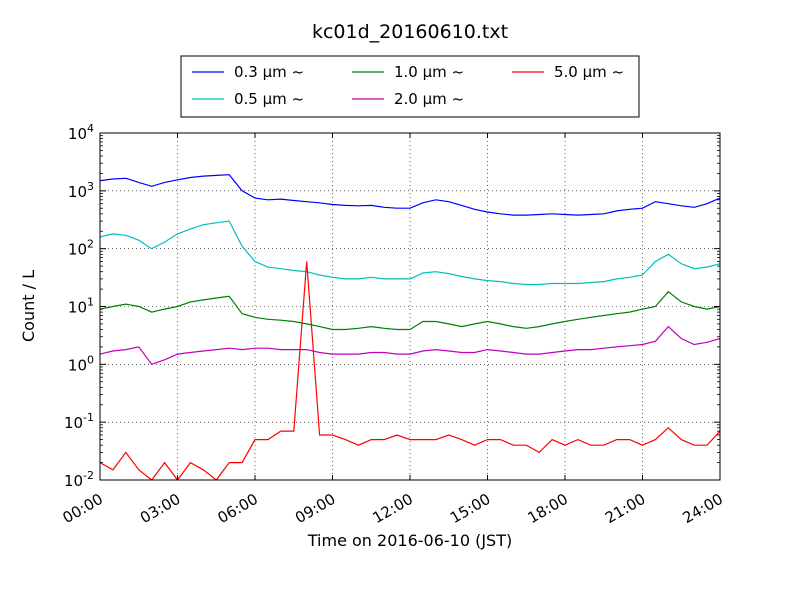  Describe the element at coordinates (83, 508) in the screenshot. I see `x-tick-label: 00:00` at that location.